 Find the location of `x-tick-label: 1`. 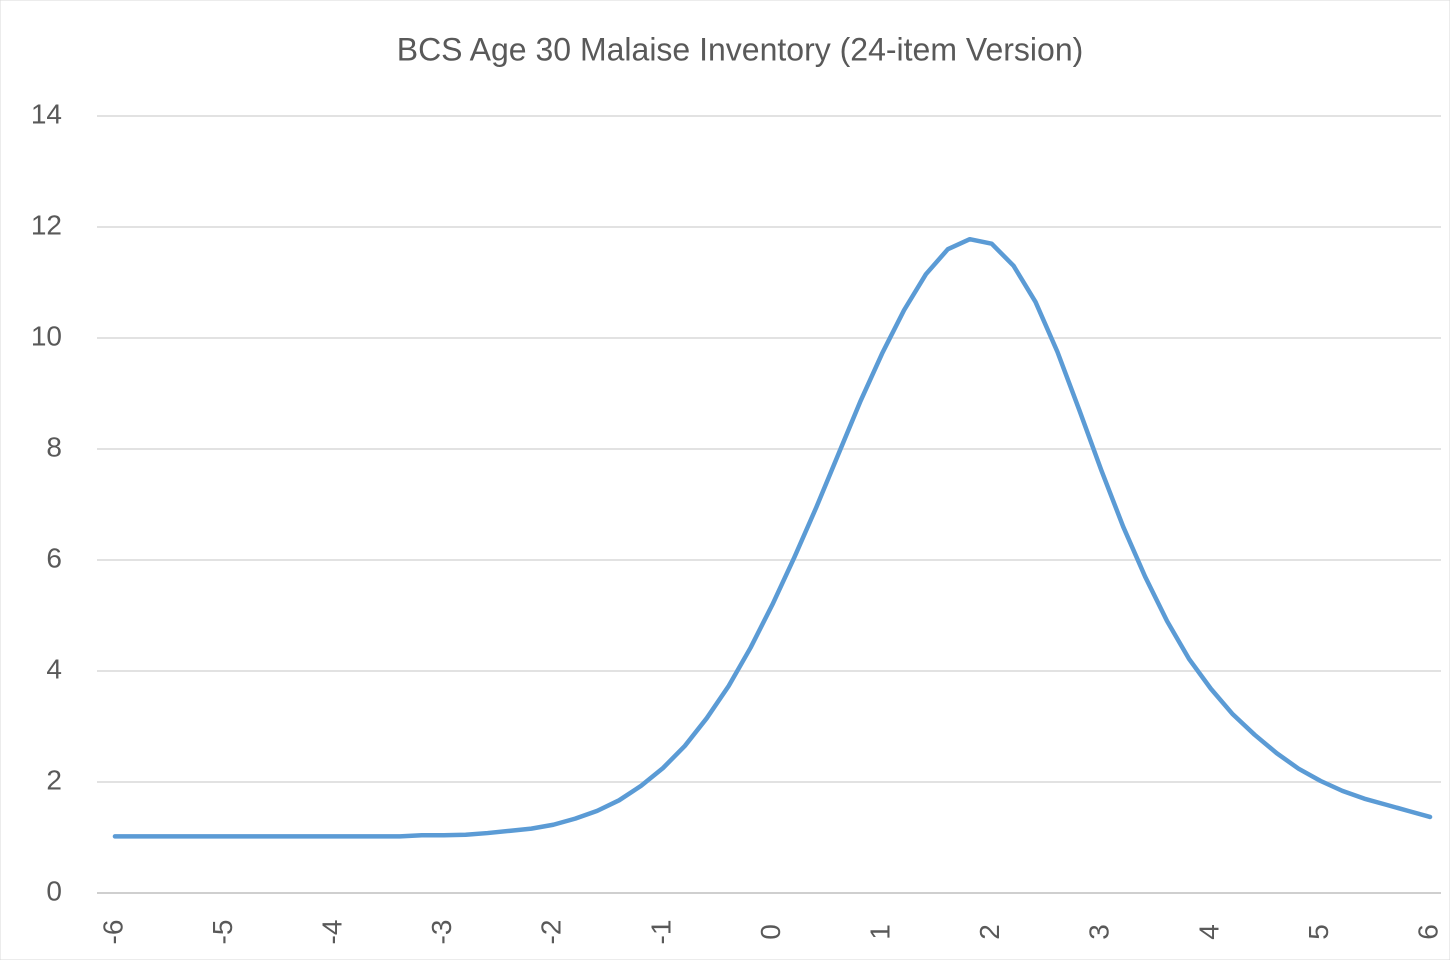

x-tick-label: 1 is located at coordinates (879, 932).